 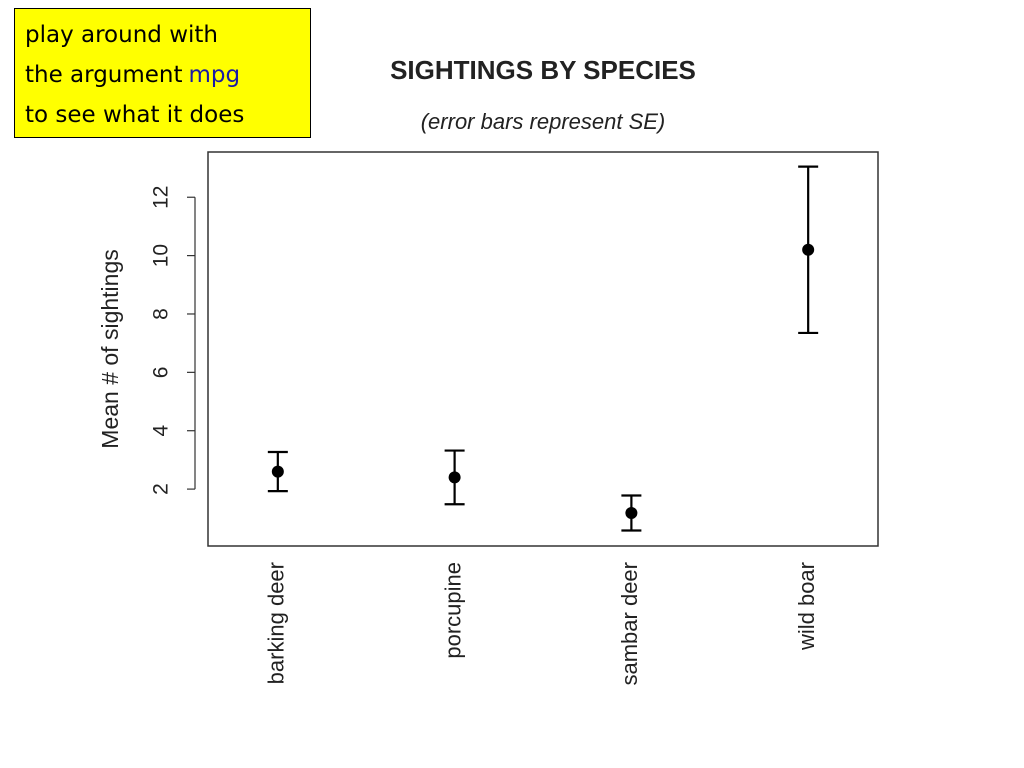 What do you see at coordinates (110, 348) in the screenshot?
I see `y-axis-title: Mean # of sightings` at bounding box center [110, 348].